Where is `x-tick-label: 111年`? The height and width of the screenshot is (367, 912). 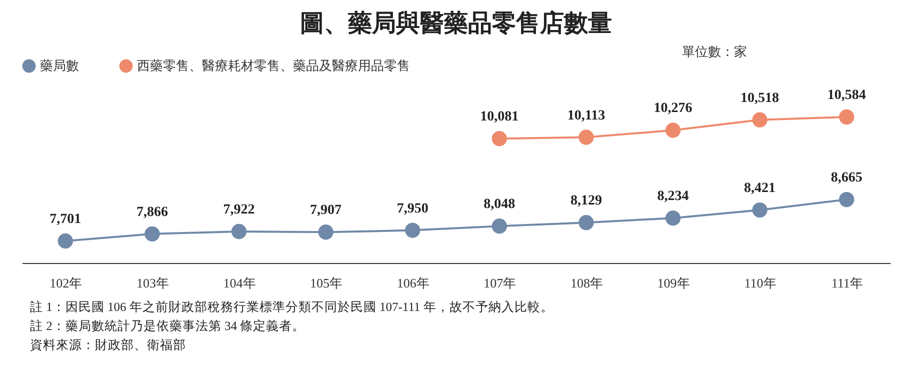 x-tick-label: 111年 is located at coordinates (847, 283).